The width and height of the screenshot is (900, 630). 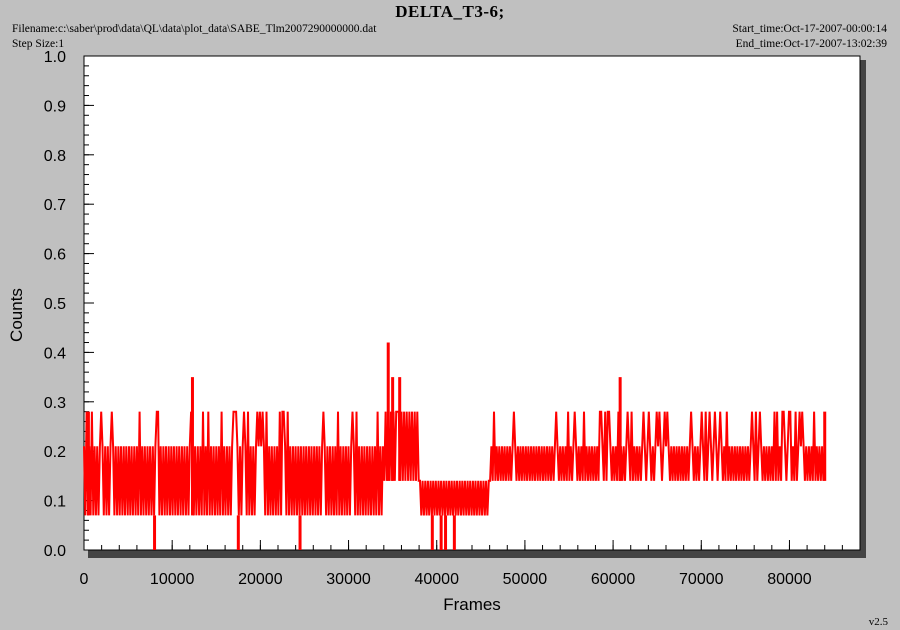 I want to click on y-tick-label: 1.0, so click(x=55, y=57).